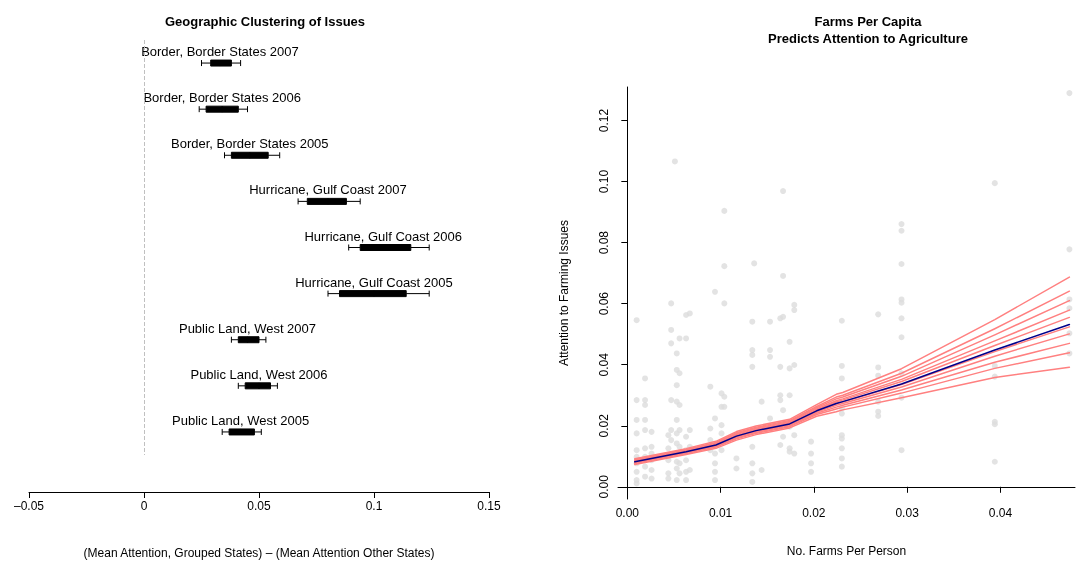 This screenshot has width=1081, height=567. I want to click on x-tick-label: 0.03, so click(907, 513).